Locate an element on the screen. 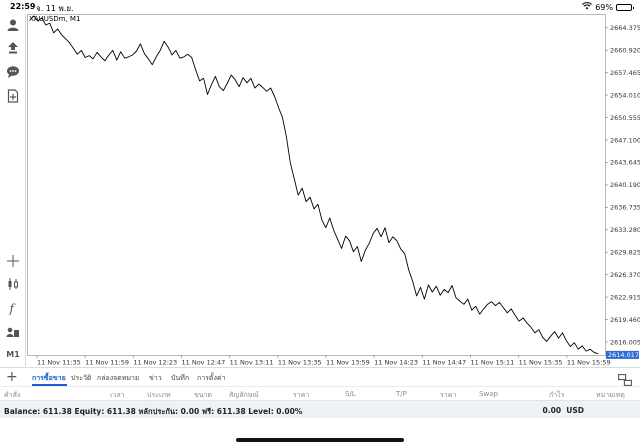 Image resolution: width=640 pixels, height=447 pixels. trade-icon is located at coordinates (13, 48).